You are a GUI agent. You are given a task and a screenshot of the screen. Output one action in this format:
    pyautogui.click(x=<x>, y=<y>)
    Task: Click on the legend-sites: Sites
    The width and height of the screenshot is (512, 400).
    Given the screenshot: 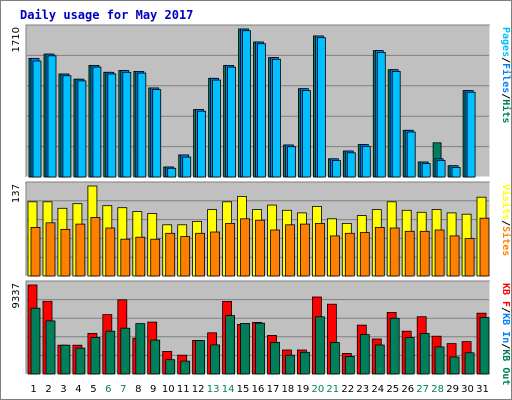 What is the action you would take?
    pyautogui.click(x=506, y=241)
    